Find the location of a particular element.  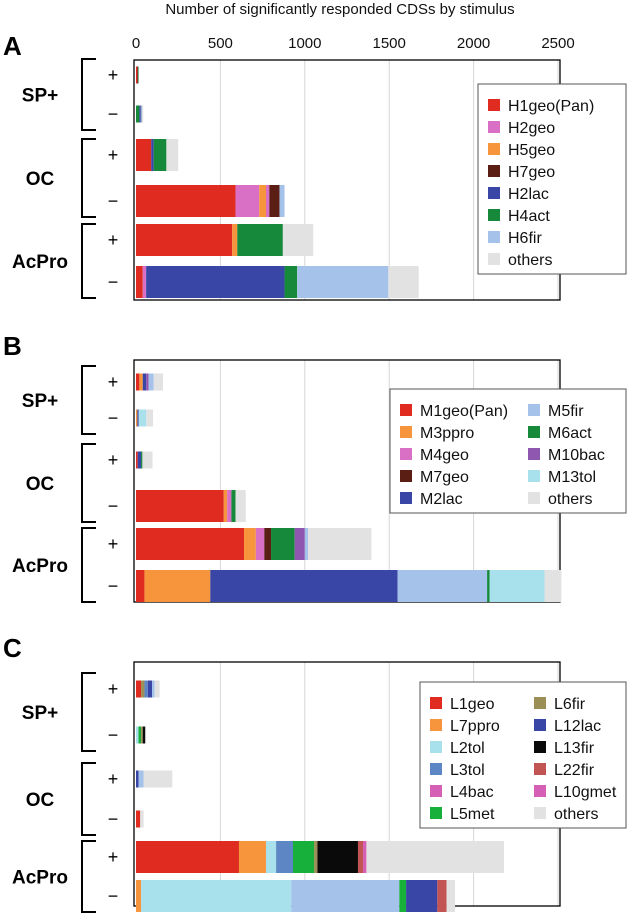

legend-label: L4bac is located at coordinates (472, 792).